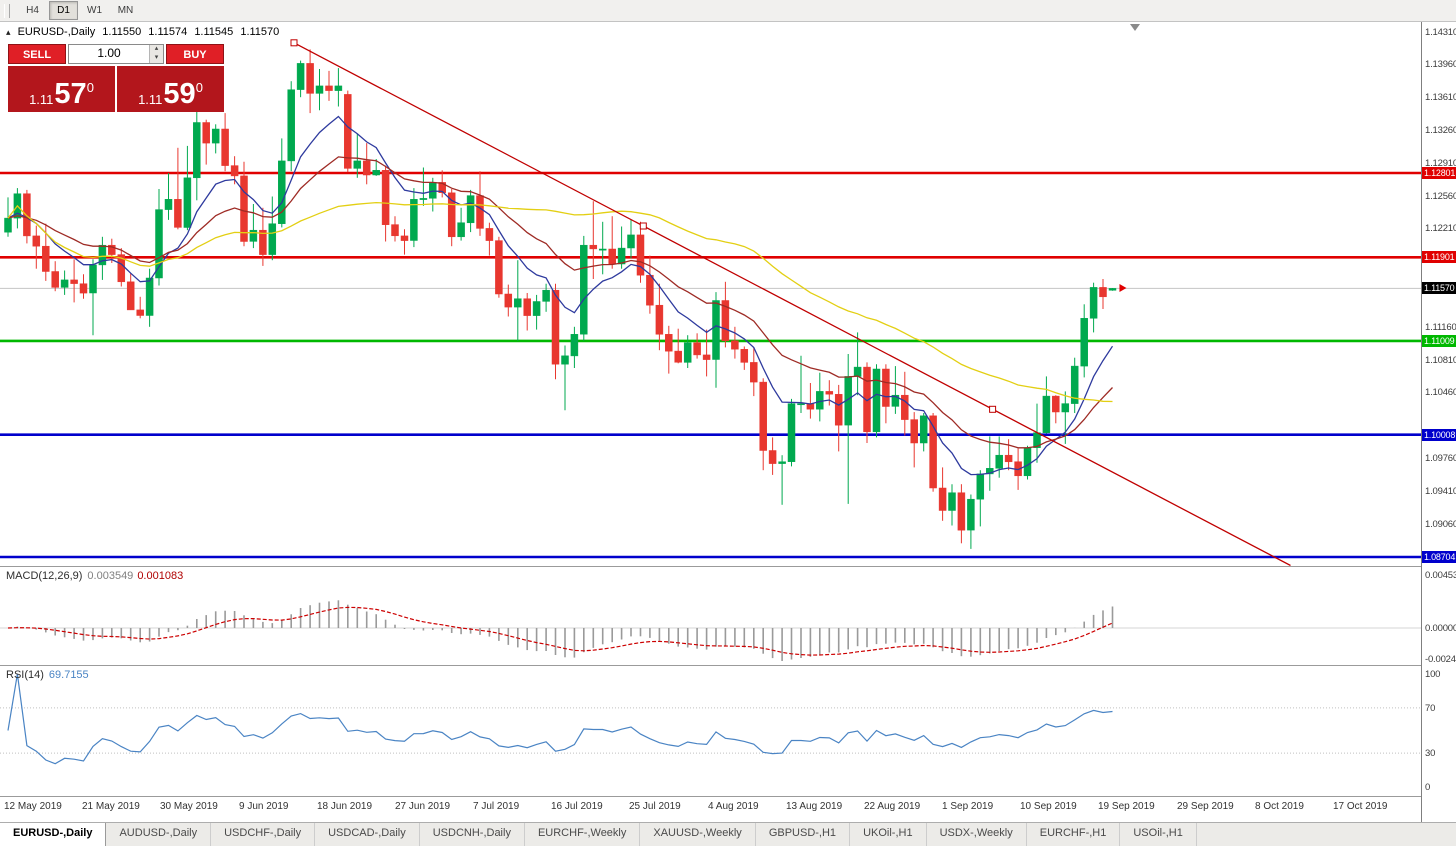  What do you see at coordinates (1430, 708) in the screenshot?
I see `rsi-axis-label: 70` at bounding box center [1430, 708].